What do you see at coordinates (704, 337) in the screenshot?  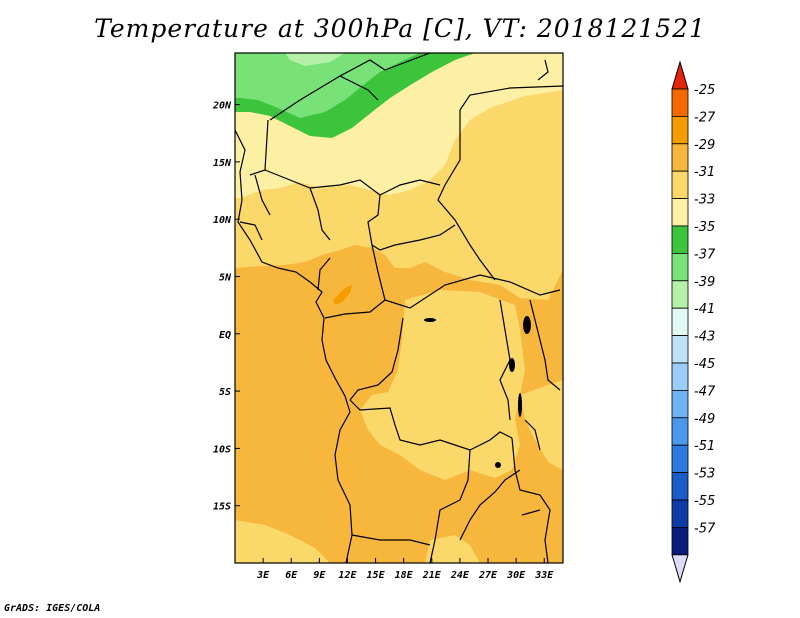 I see `colorbar-label: -43` at bounding box center [704, 337].